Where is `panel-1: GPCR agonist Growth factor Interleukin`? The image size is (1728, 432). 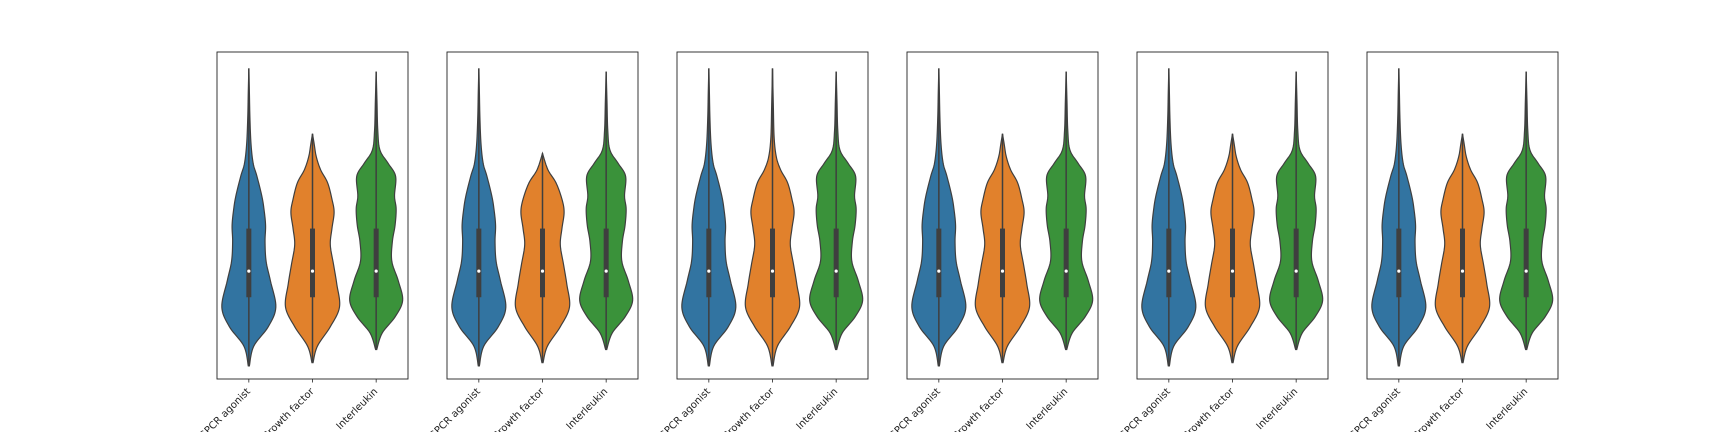 panel-1: GPCR agonist Growth factor Interleukin is located at coordinates (303, 241).